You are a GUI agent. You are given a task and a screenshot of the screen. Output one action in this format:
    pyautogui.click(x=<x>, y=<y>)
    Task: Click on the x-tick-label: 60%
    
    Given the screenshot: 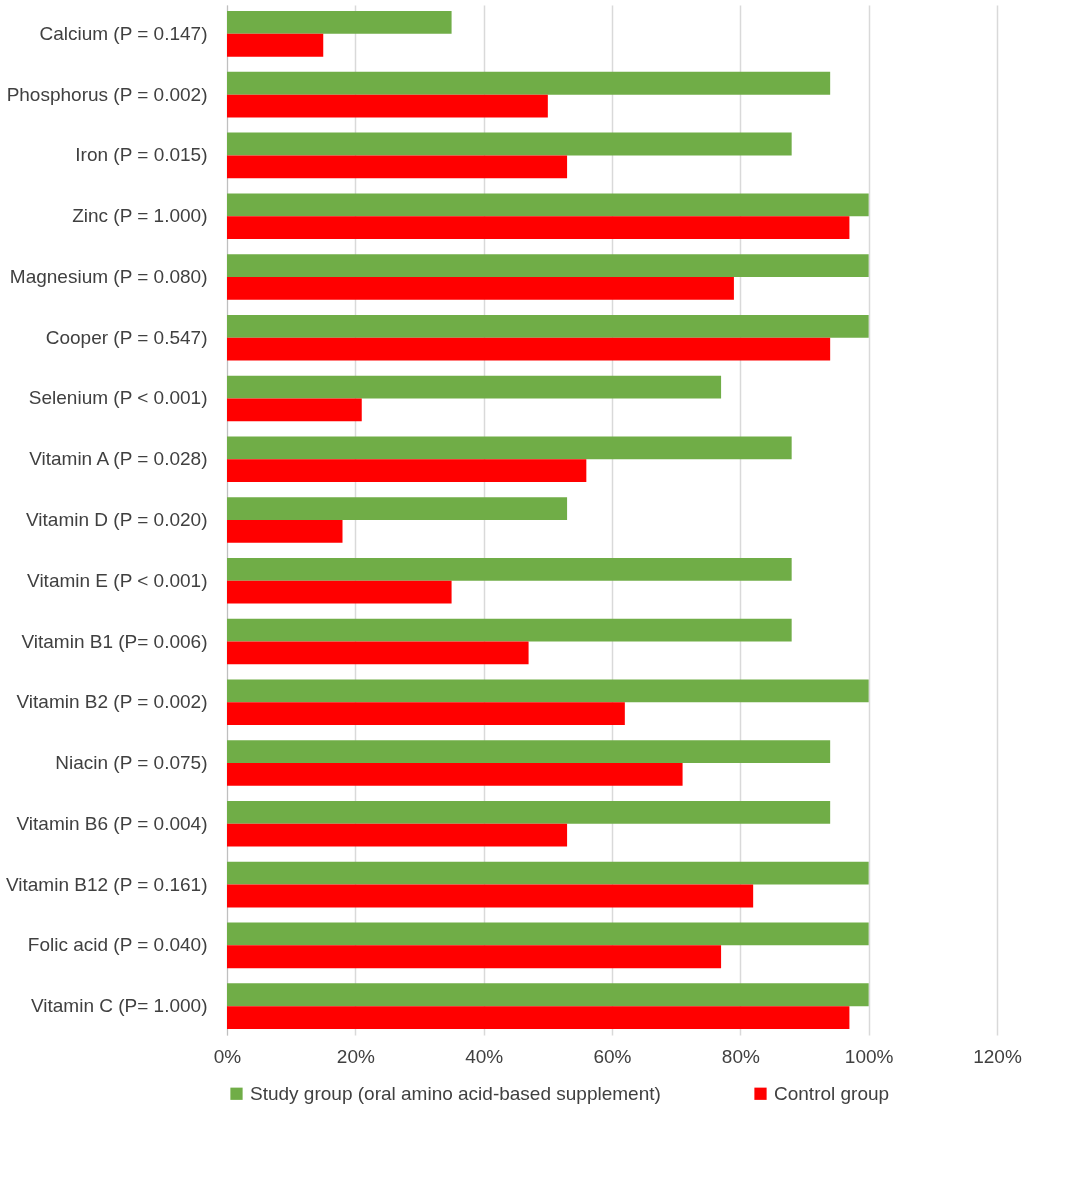 What is the action you would take?
    pyautogui.click(x=612, y=1056)
    